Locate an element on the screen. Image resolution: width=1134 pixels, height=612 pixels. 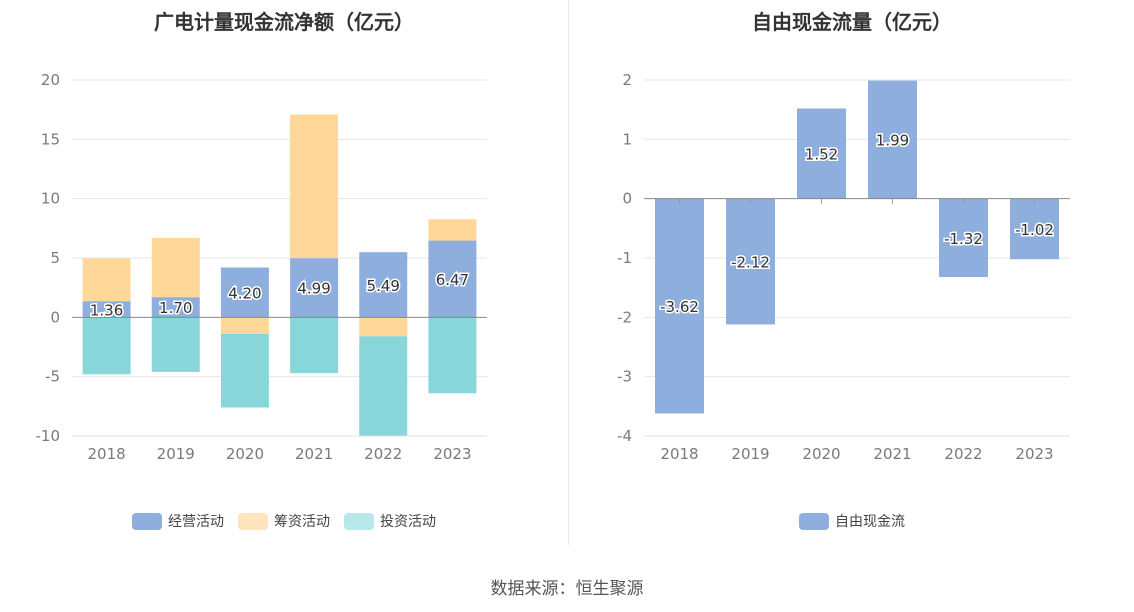
y-tick-label: -10 is located at coordinates (48, 436).